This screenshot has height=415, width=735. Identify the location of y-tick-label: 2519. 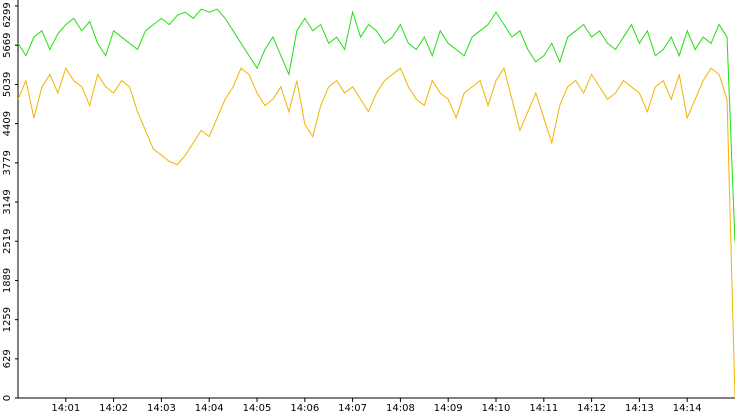
(7, 241).